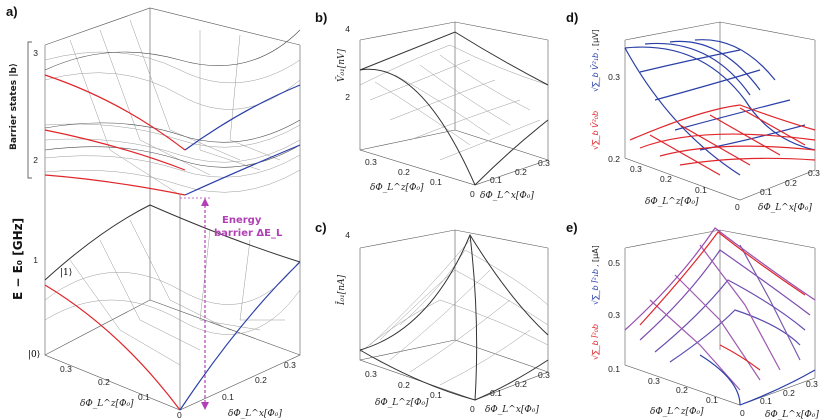 The image size is (831, 420). I want to click on panel-d-xr-tick-1: 0.1, so click(766, 192).